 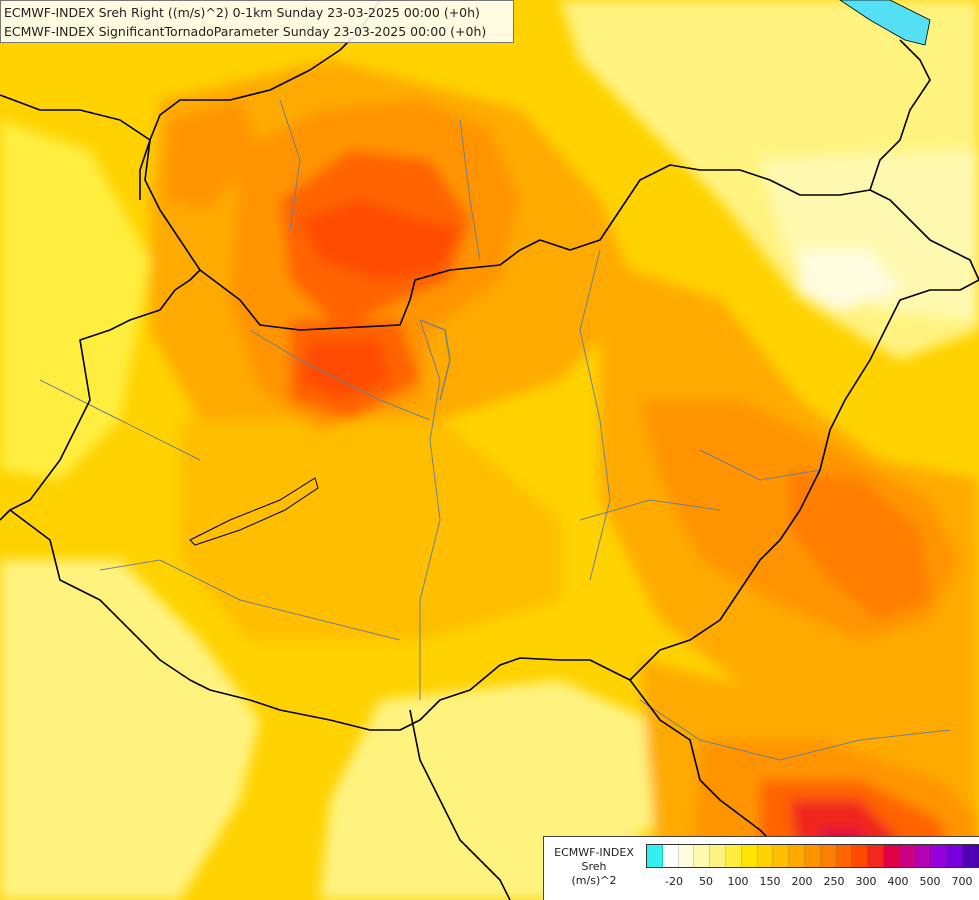 What do you see at coordinates (254, 511) in the screenshot?
I see `balaton-shape` at bounding box center [254, 511].